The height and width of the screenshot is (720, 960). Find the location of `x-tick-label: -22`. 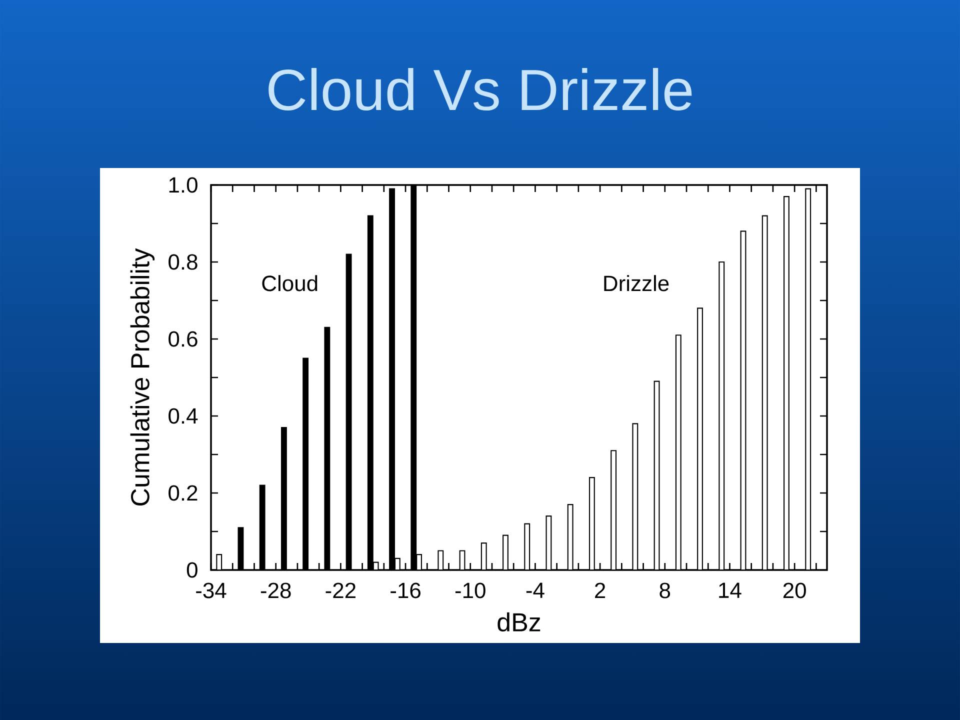

x-tick-label: -22 is located at coordinates (341, 590).